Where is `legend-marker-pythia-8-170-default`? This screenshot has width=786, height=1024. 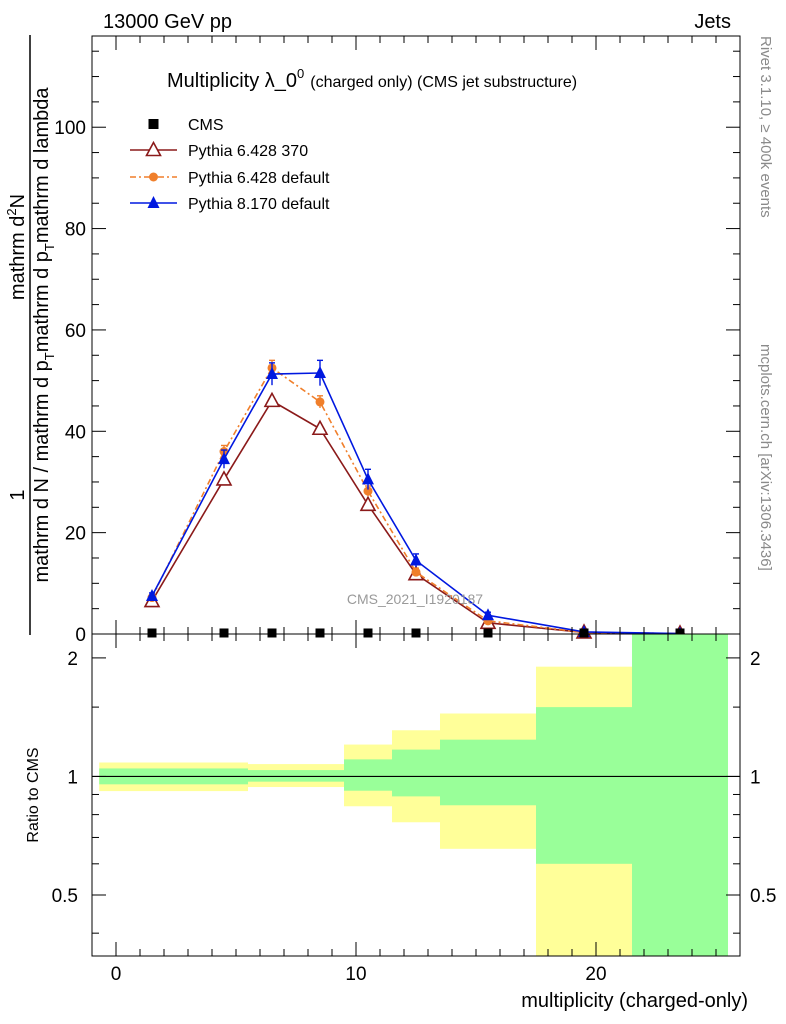 legend-marker-pythia-8-170-default is located at coordinates (153, 202).